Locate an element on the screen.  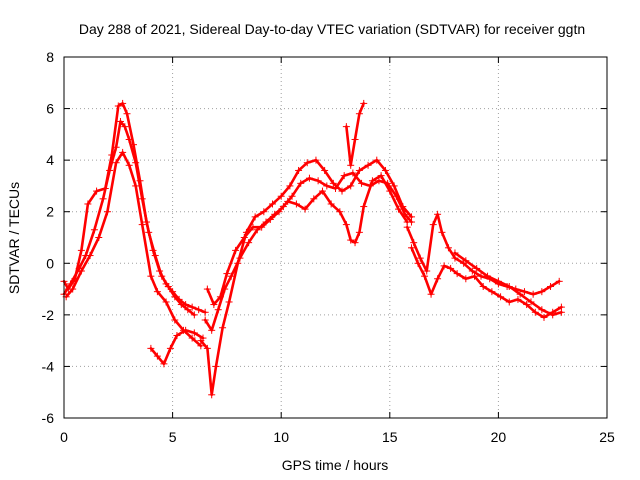
x-tick-label: 25 is located at coordinates (607, 437).